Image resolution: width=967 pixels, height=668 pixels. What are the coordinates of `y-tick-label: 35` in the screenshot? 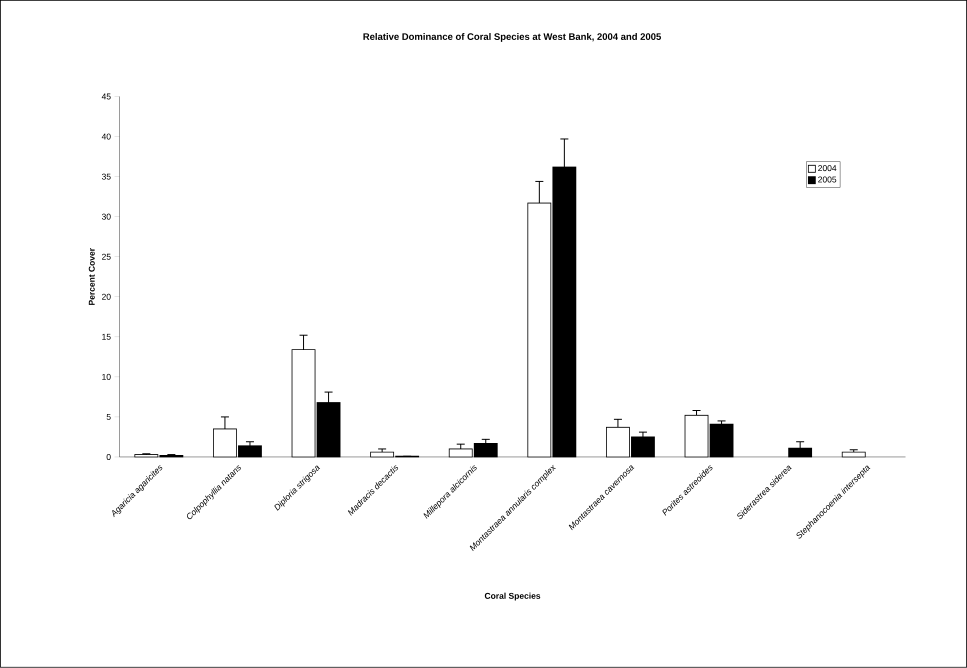 It's located at (106, 177).